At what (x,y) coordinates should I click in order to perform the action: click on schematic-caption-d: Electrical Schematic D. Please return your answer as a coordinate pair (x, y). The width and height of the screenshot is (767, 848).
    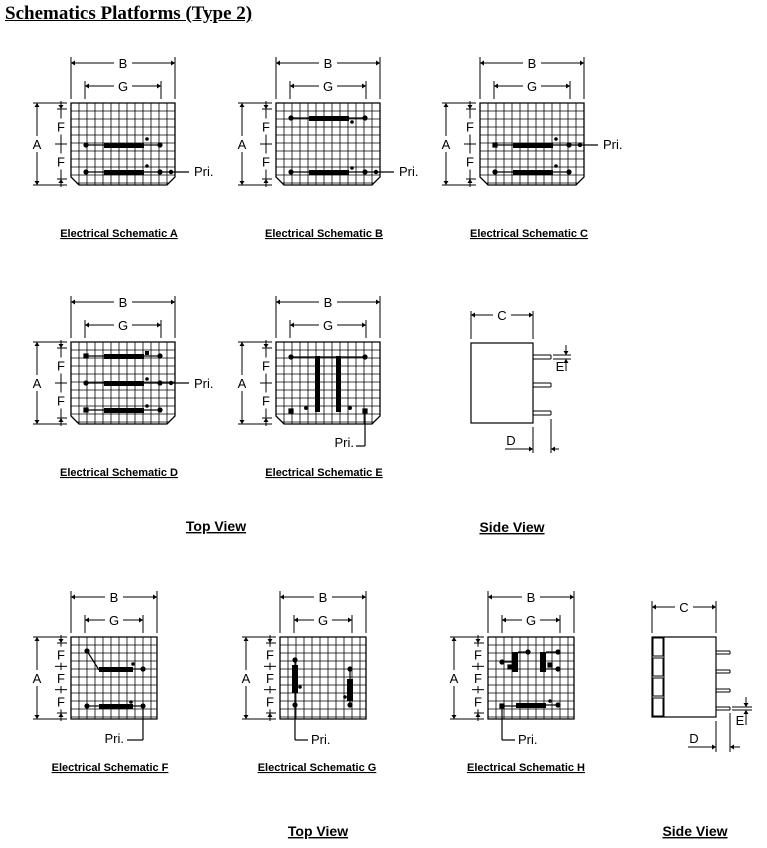
    Looking at the image, I should click on (119, 473).